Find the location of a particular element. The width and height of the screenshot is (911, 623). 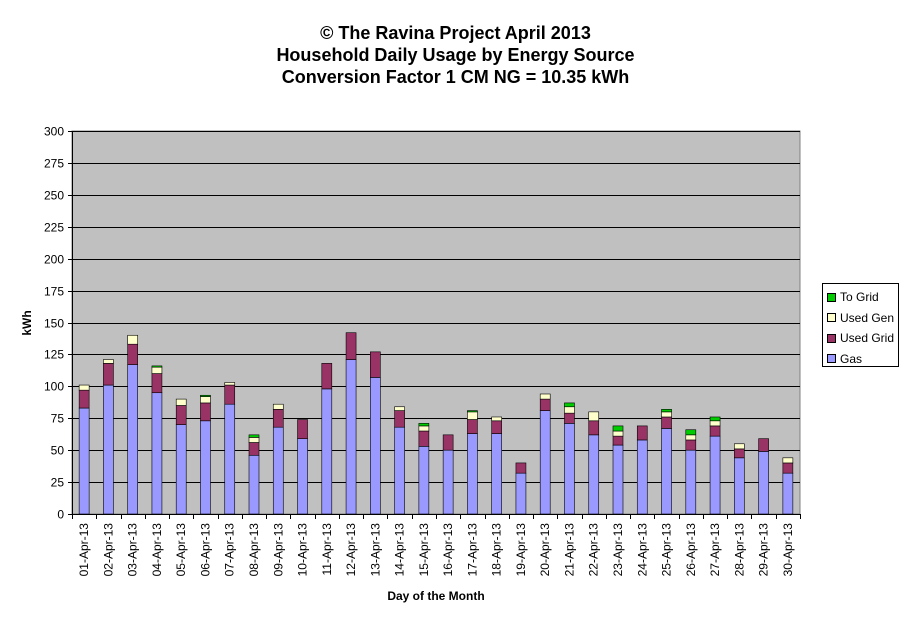

y-tick-label: 225 is located at coordinates (54, 228).